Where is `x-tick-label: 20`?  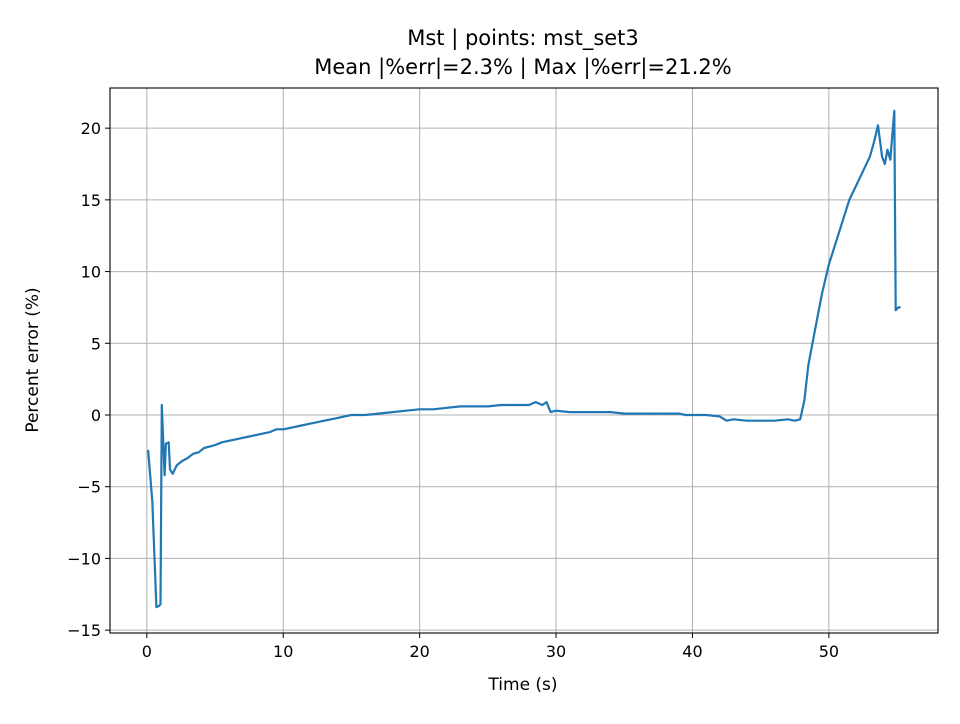 x-tick-label: 20 is located at coordinates (419, 651).